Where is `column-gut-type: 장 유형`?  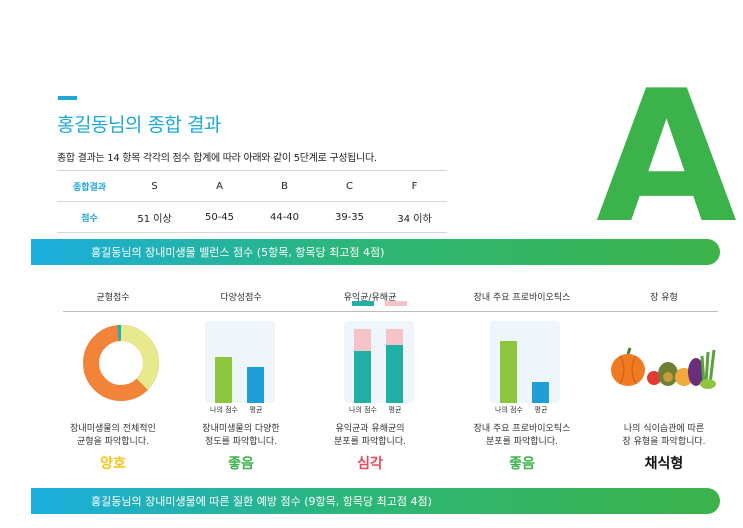
column-gut-type: 장 유형 is located at coordinates (664, 297).